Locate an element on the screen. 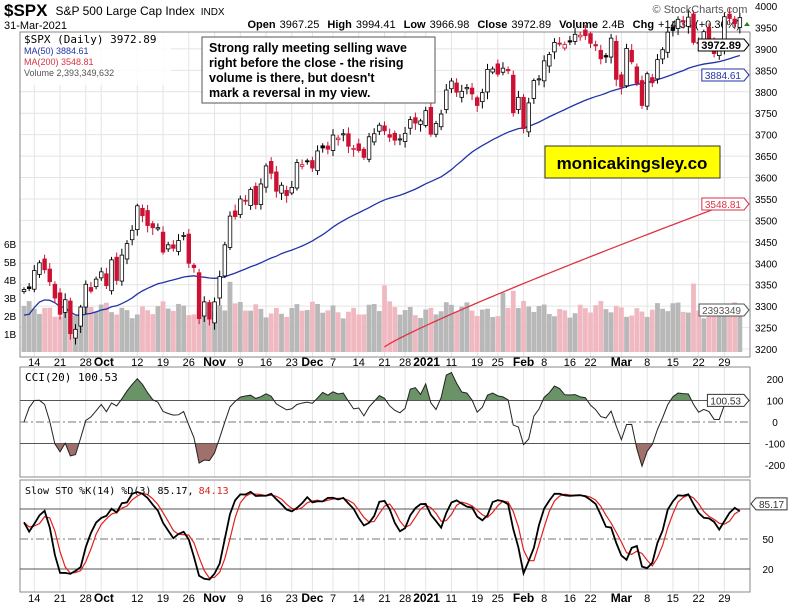 This screenshot has height=616, width=803. volume-value: 2.4B is located at coordinates (613, 25).